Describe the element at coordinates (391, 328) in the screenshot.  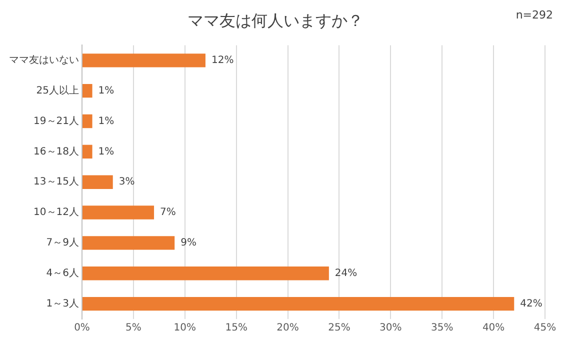
I see `x-tick-label: 30%` at that location.